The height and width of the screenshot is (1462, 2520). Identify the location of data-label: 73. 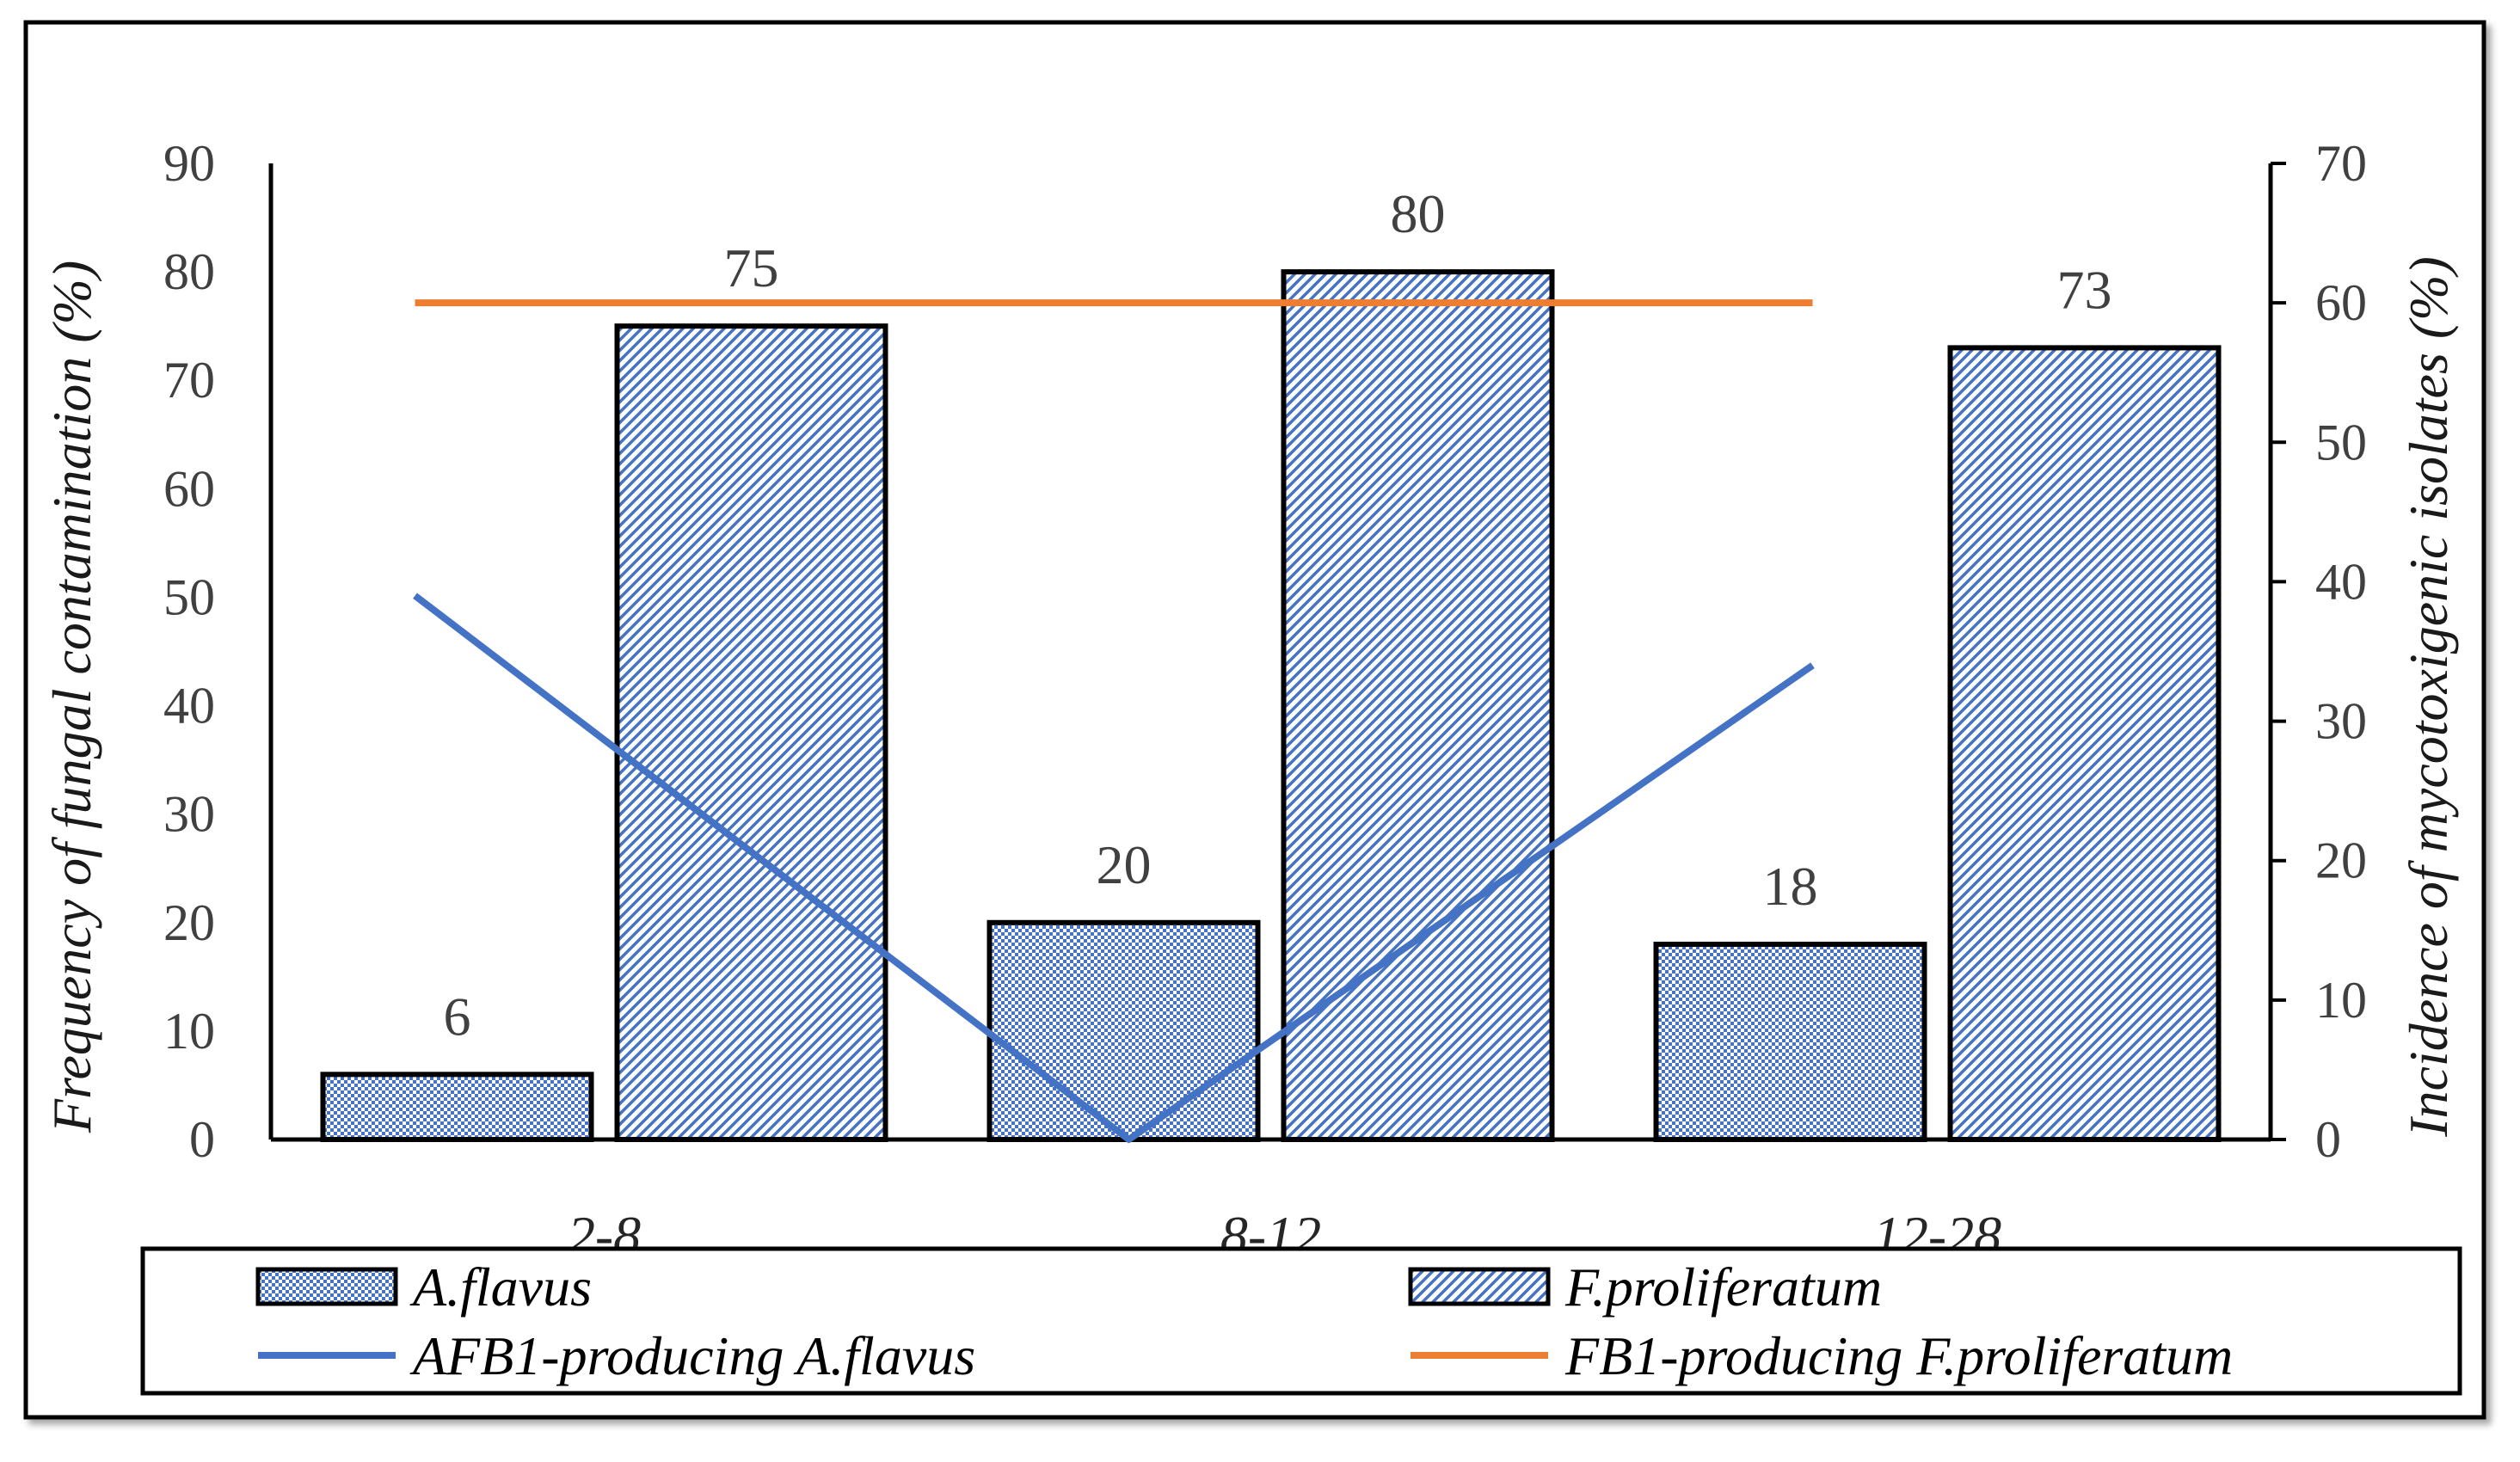
(2084, 289).